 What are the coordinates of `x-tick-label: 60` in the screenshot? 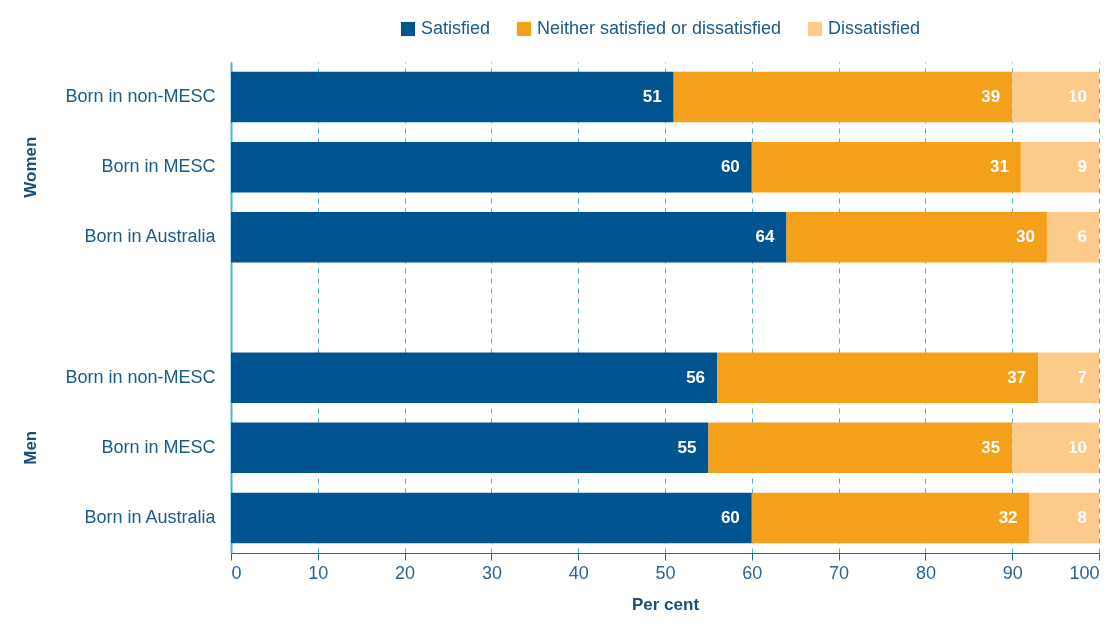 It's located at (752, 572).